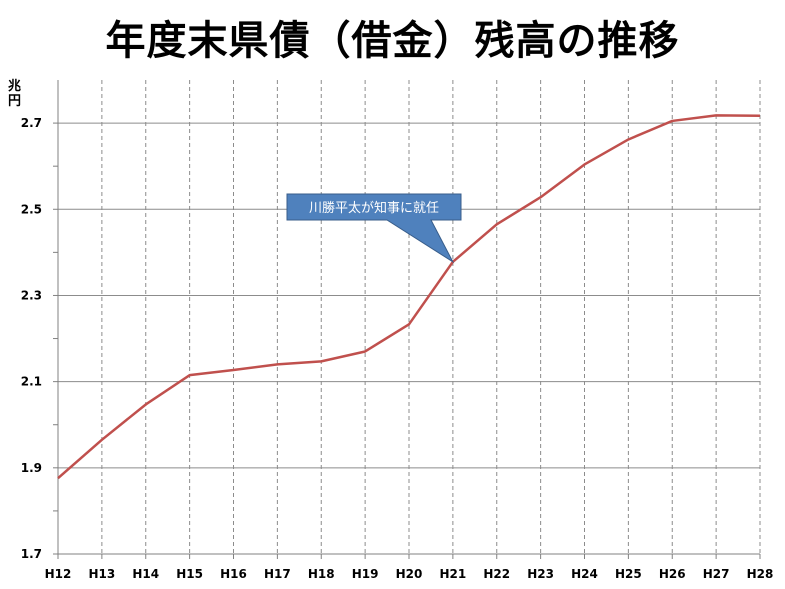 This screenshot has width=785, height=589. Describe the element at coordinates (58, 574) in the screenshot. I see `x-tick-label: H12` at that location.